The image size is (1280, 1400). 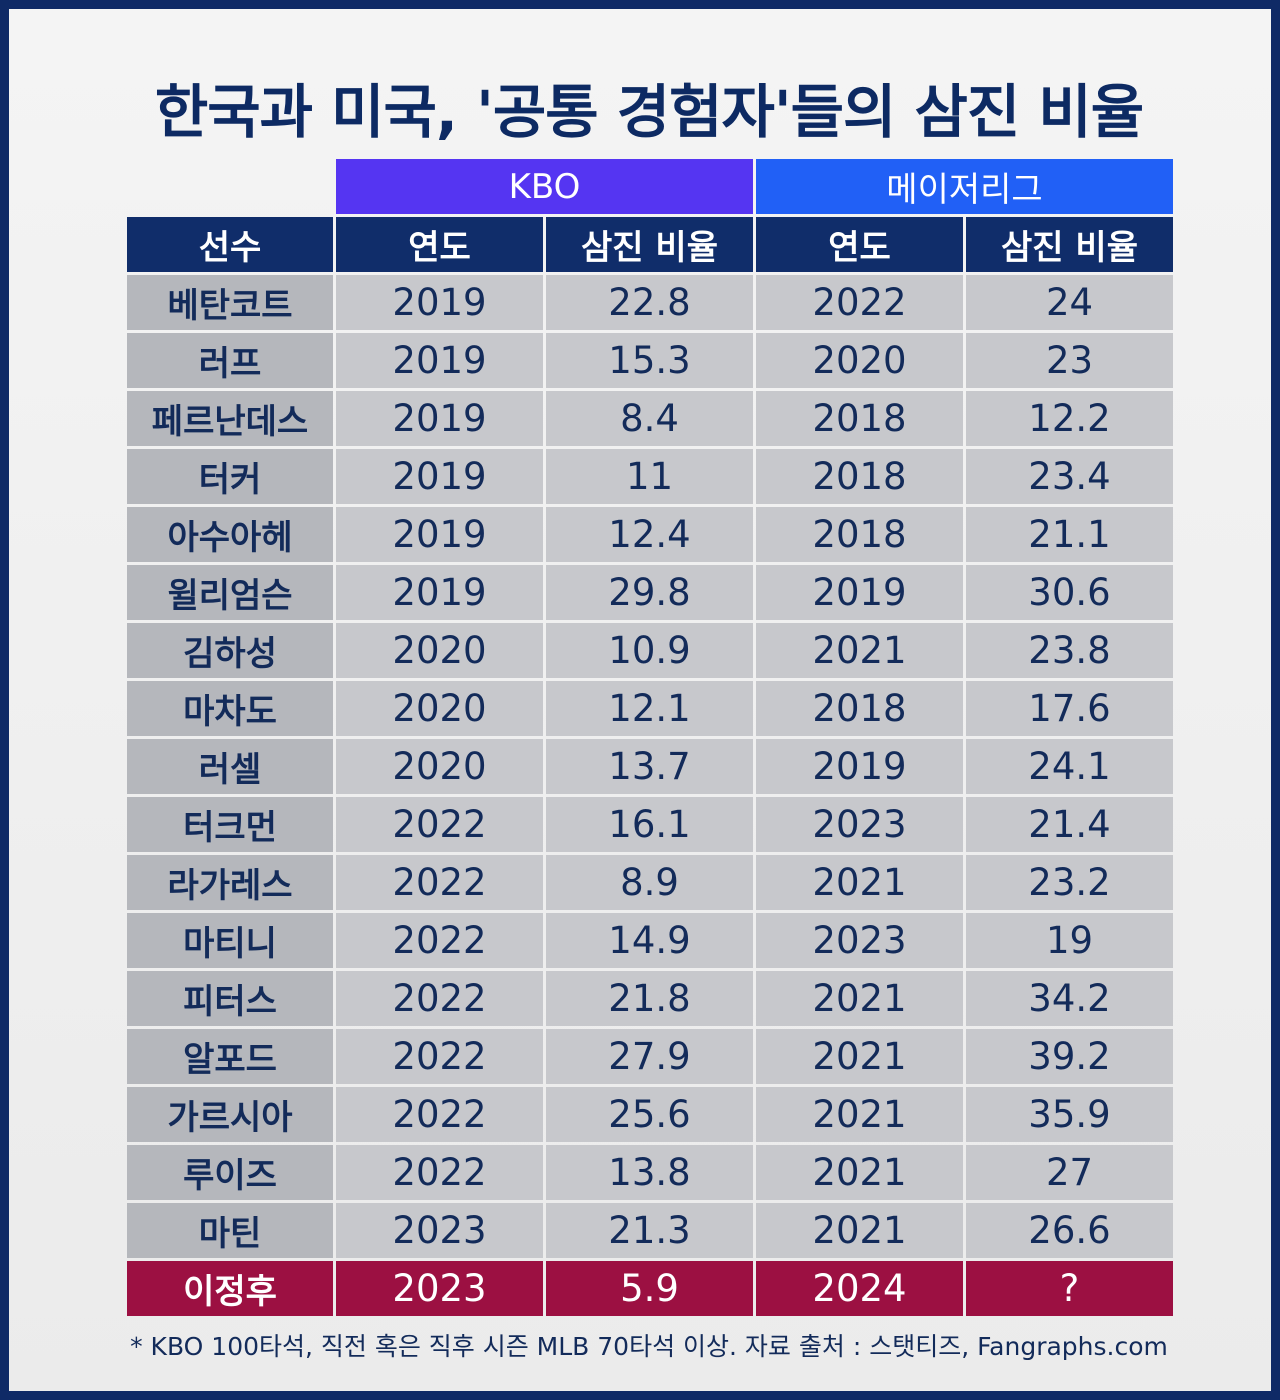 I want to click on mlb-k-rate-cell: 12.2, so click(x=1069, y=418).